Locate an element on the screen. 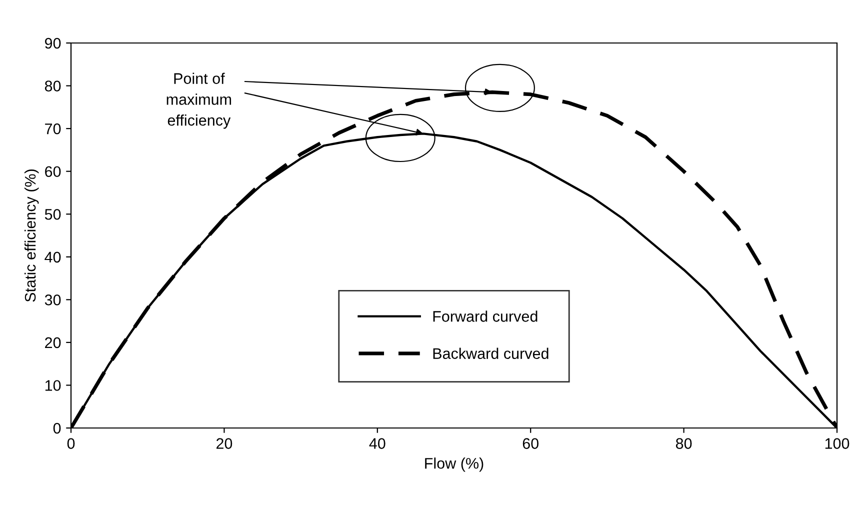 The height and width of the screenshot is (525, 852). x-tick-label: 0 is located at coordinates (71, 443).